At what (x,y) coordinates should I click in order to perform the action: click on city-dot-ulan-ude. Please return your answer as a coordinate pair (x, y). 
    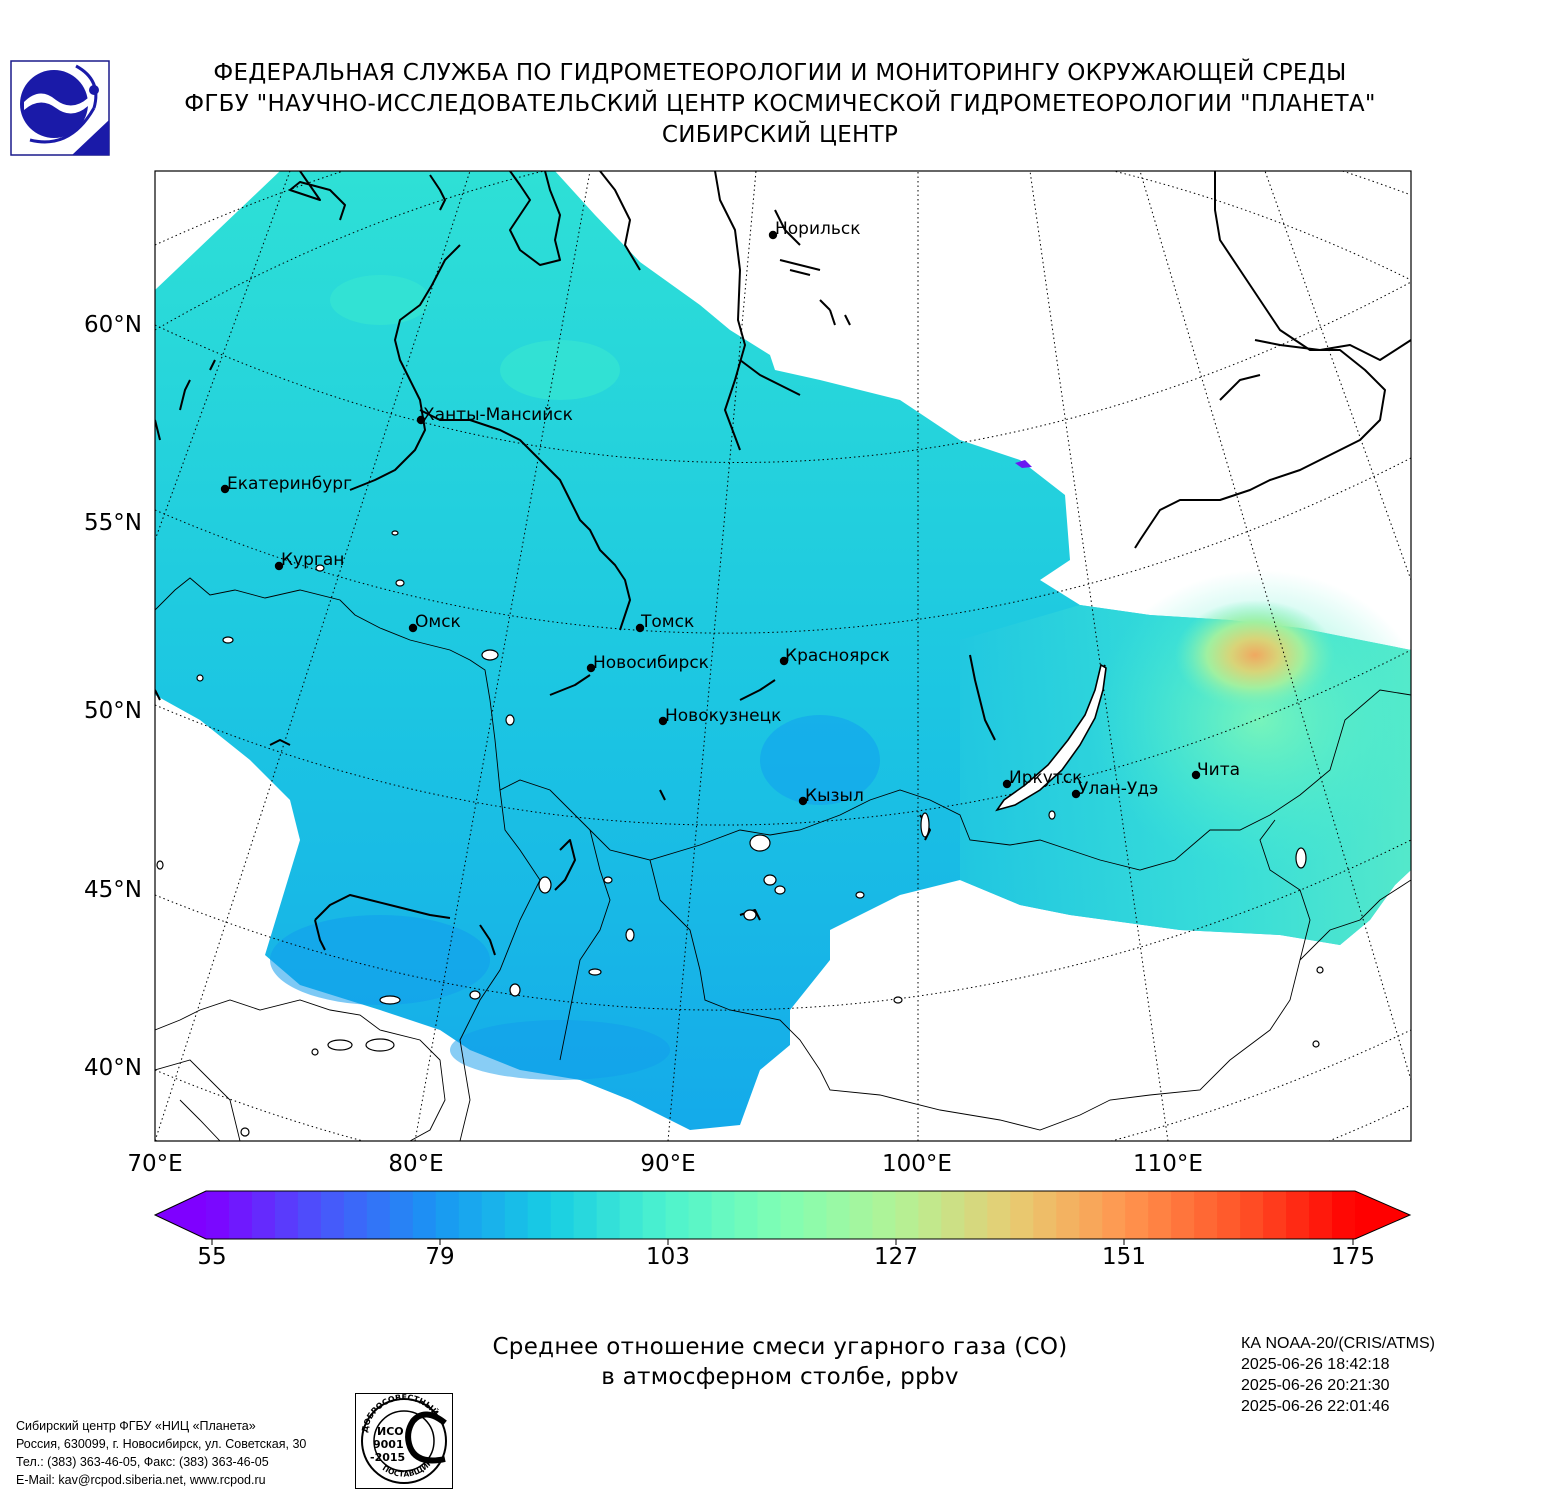
    Looking at the image, I should click on (1076, 794).